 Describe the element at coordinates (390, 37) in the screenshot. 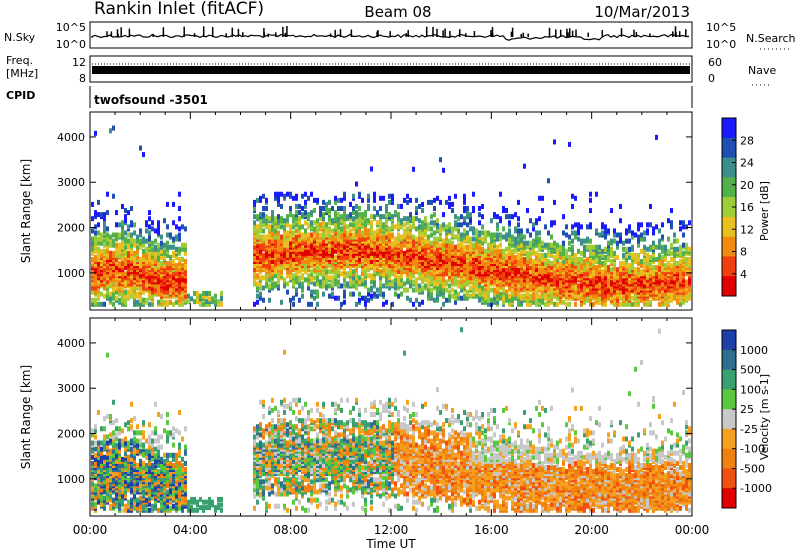

I see `noise-series-line` at that location.